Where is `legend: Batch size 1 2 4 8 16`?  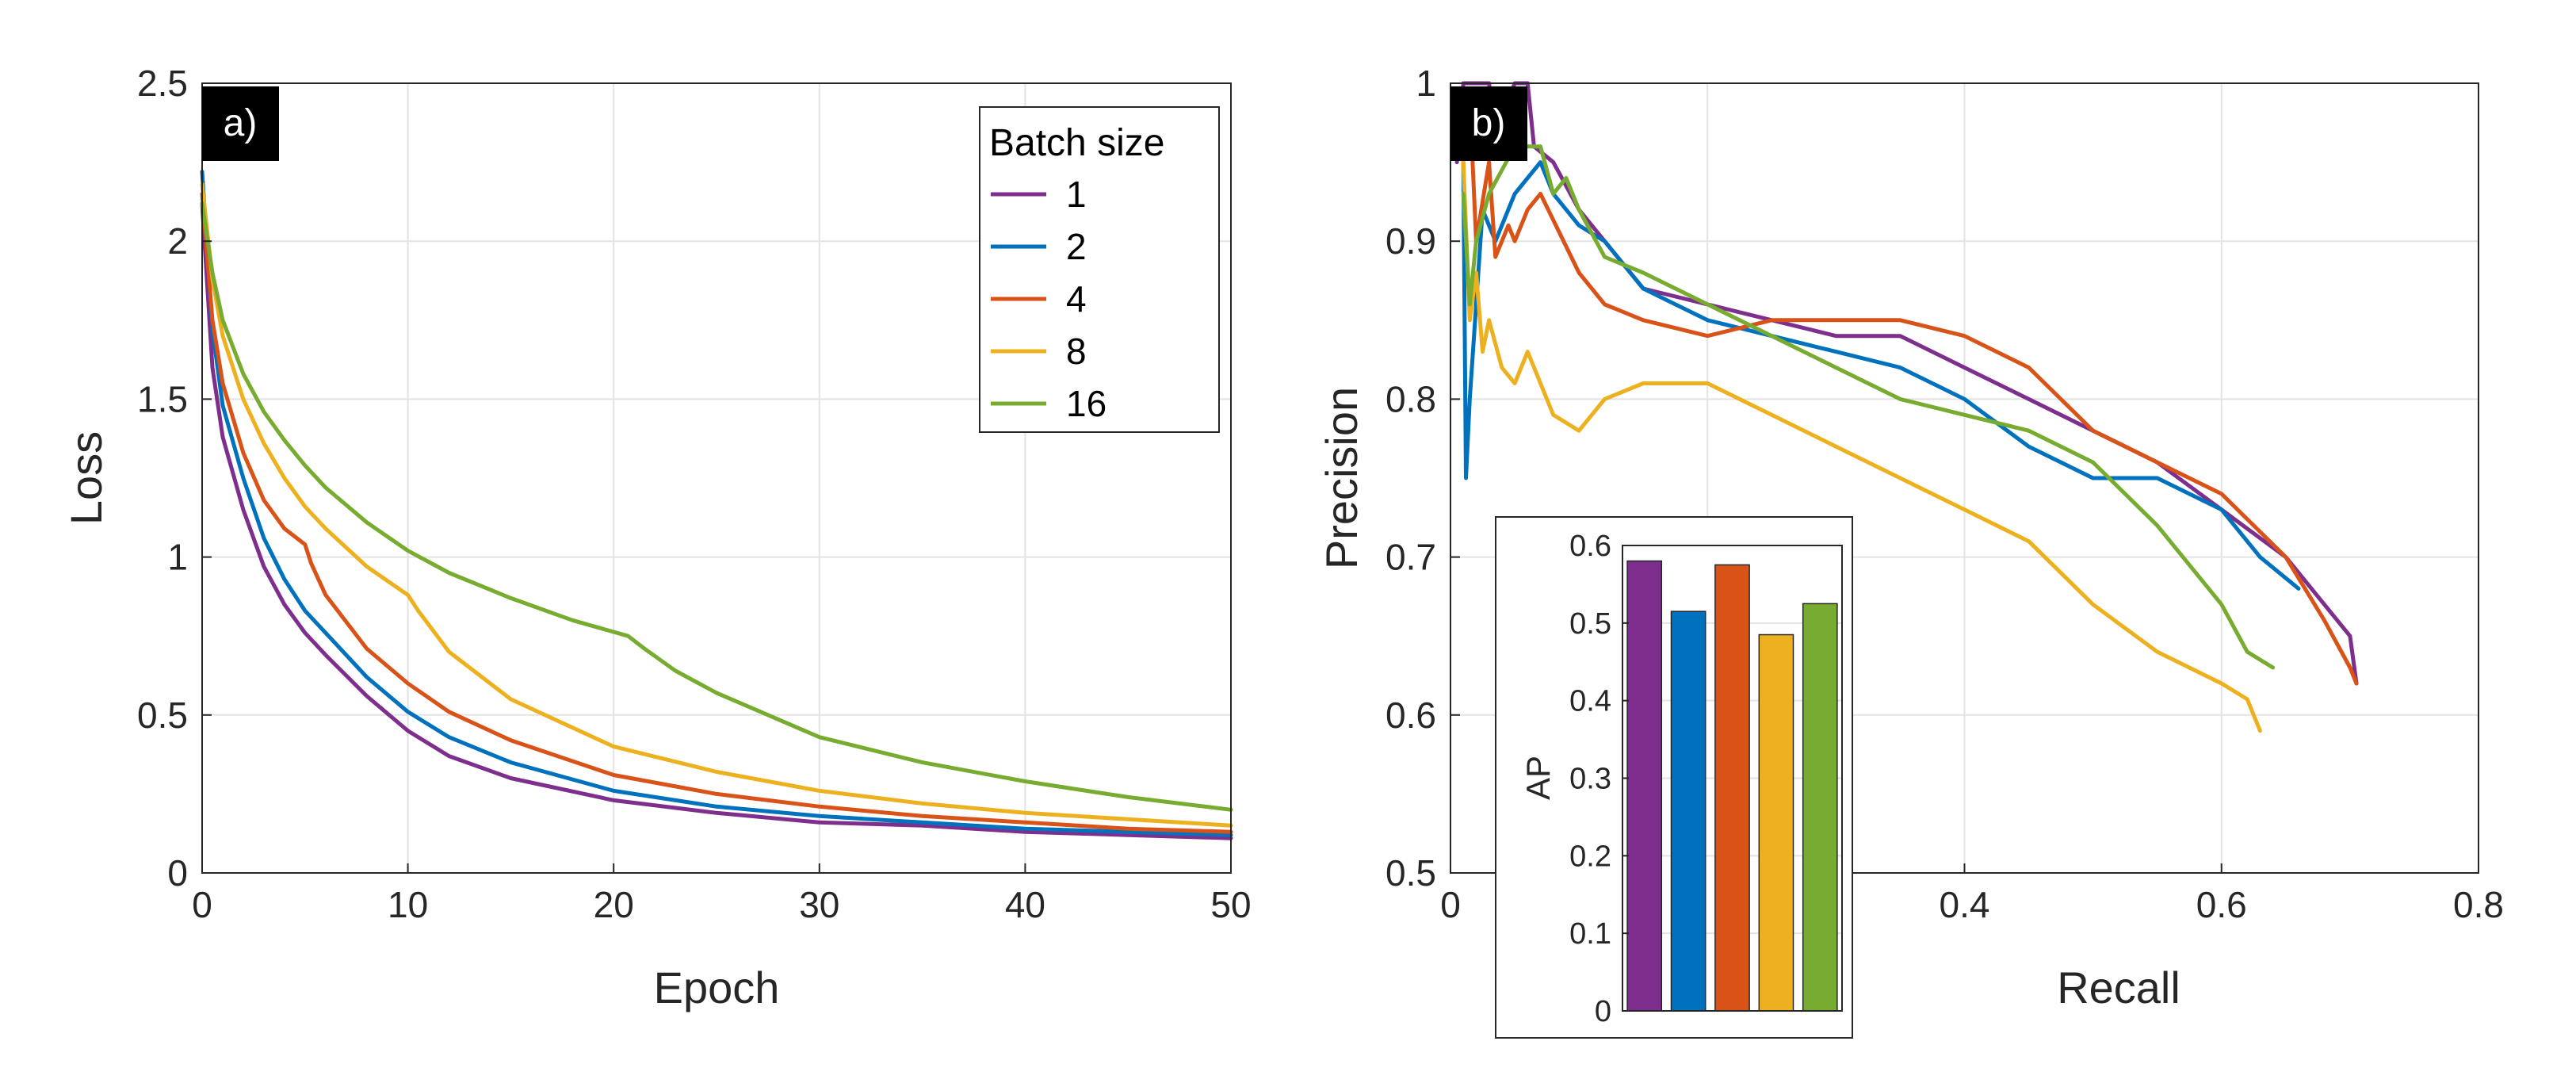 legend: Batch size 1 2 4 8 16 is located at coordinates (1099, 269).